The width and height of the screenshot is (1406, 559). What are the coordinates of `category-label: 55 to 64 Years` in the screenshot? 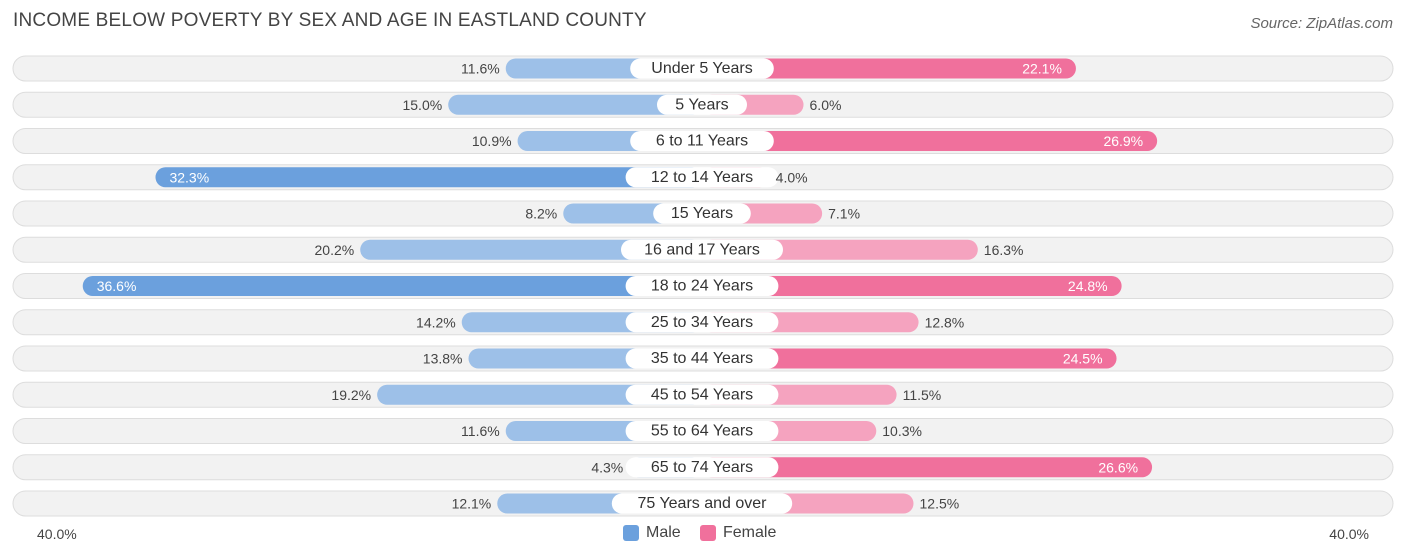 It's located at (702, 431).